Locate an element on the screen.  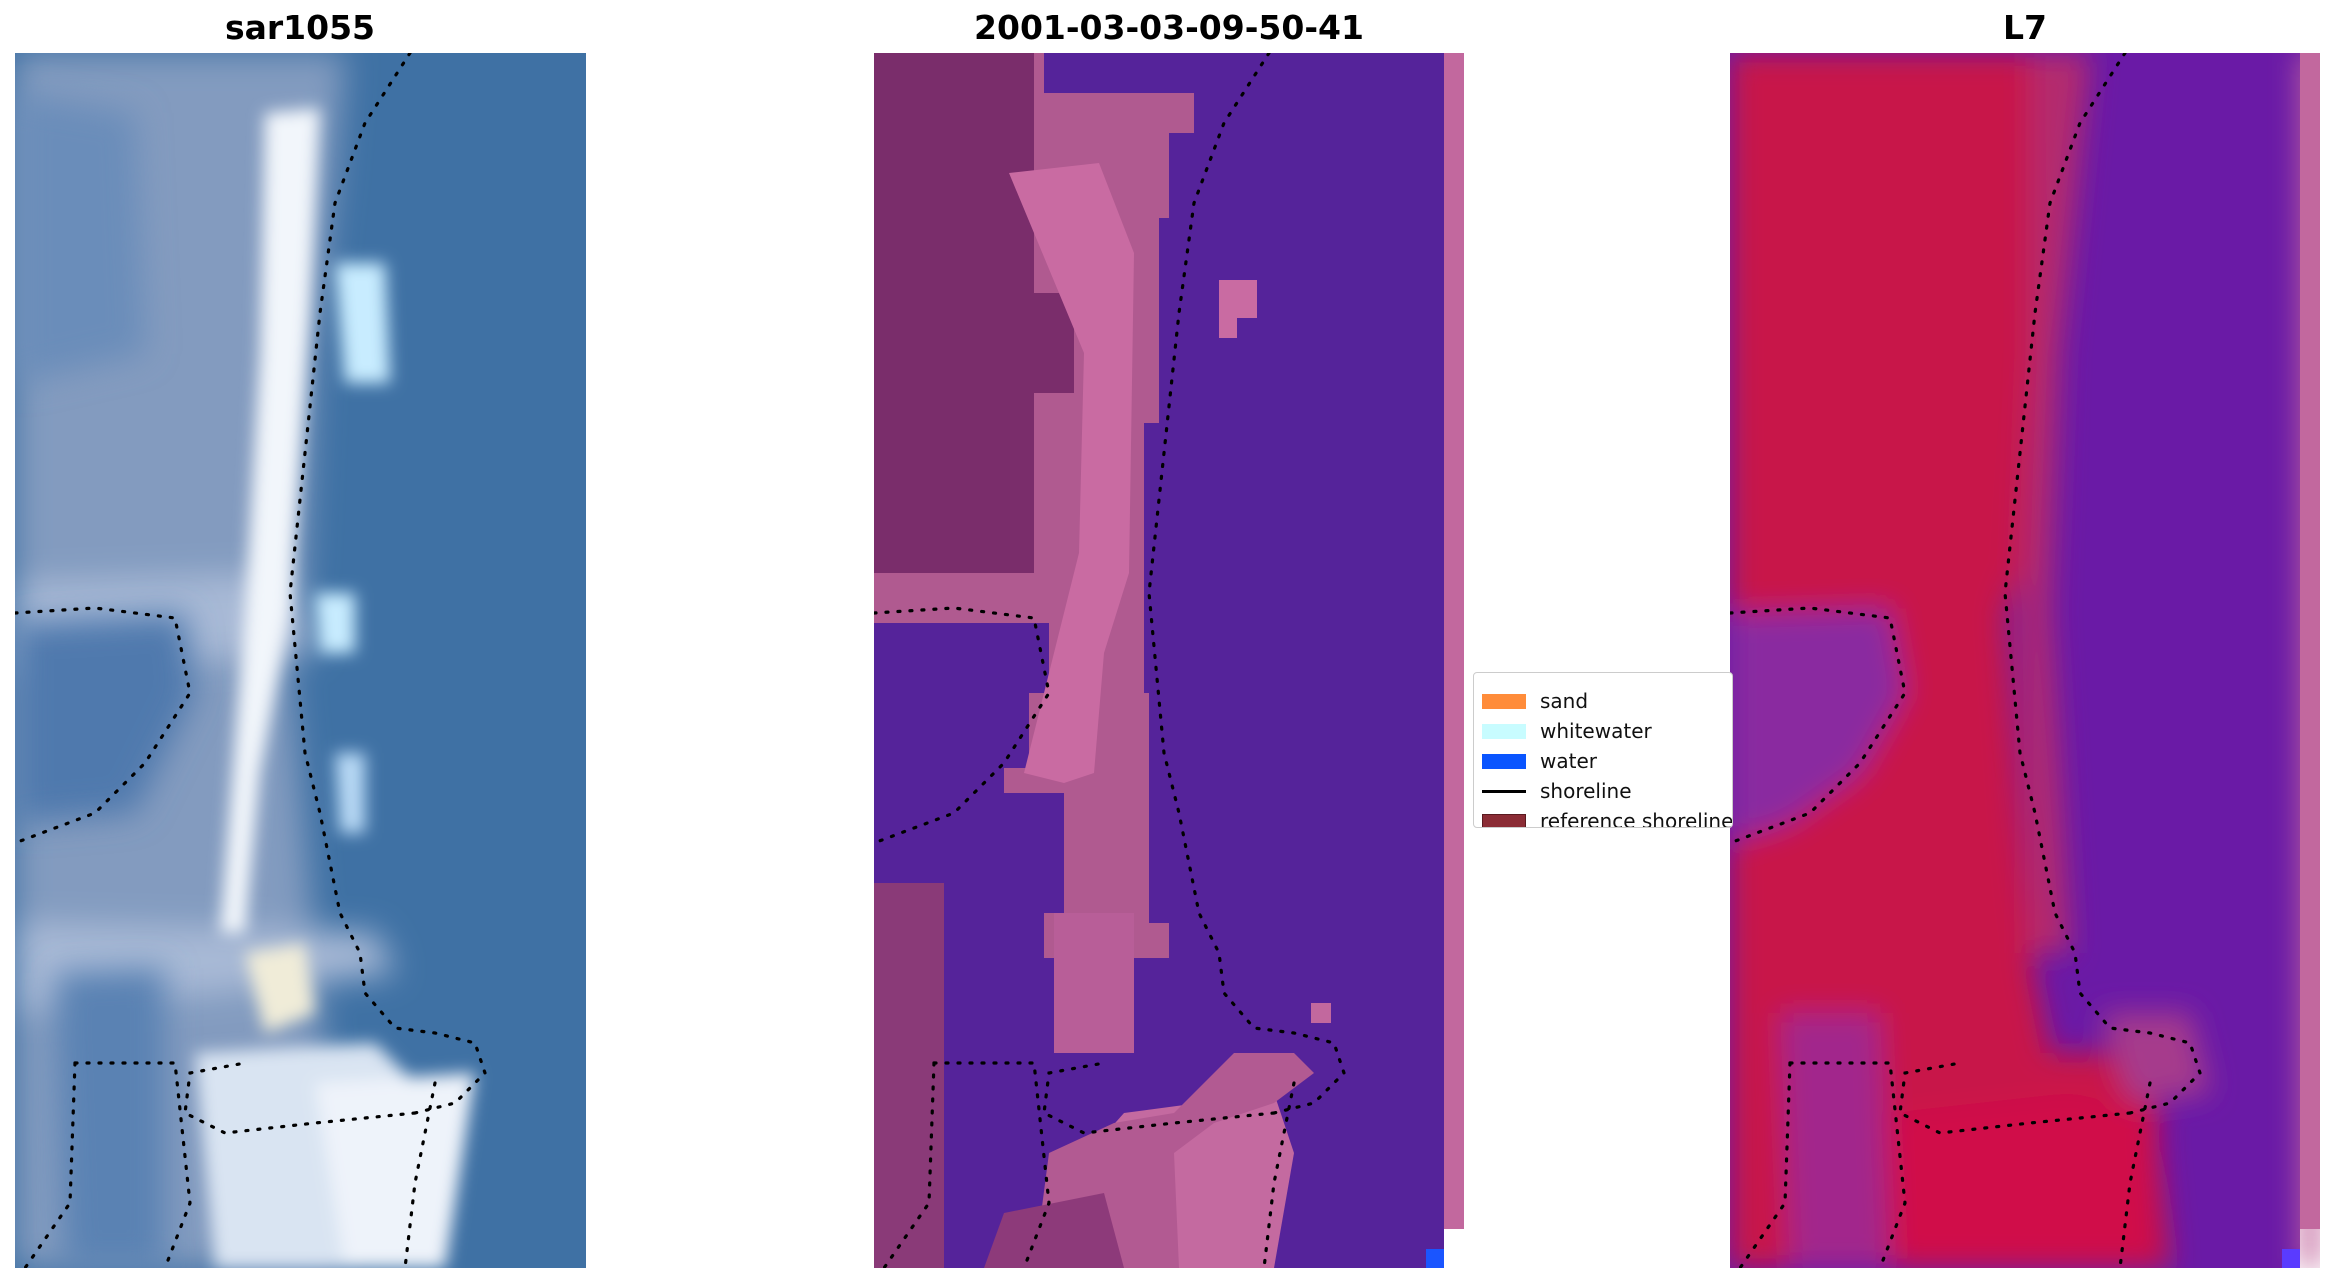
index-water-pixel is located at coordinates (2291, 1258).